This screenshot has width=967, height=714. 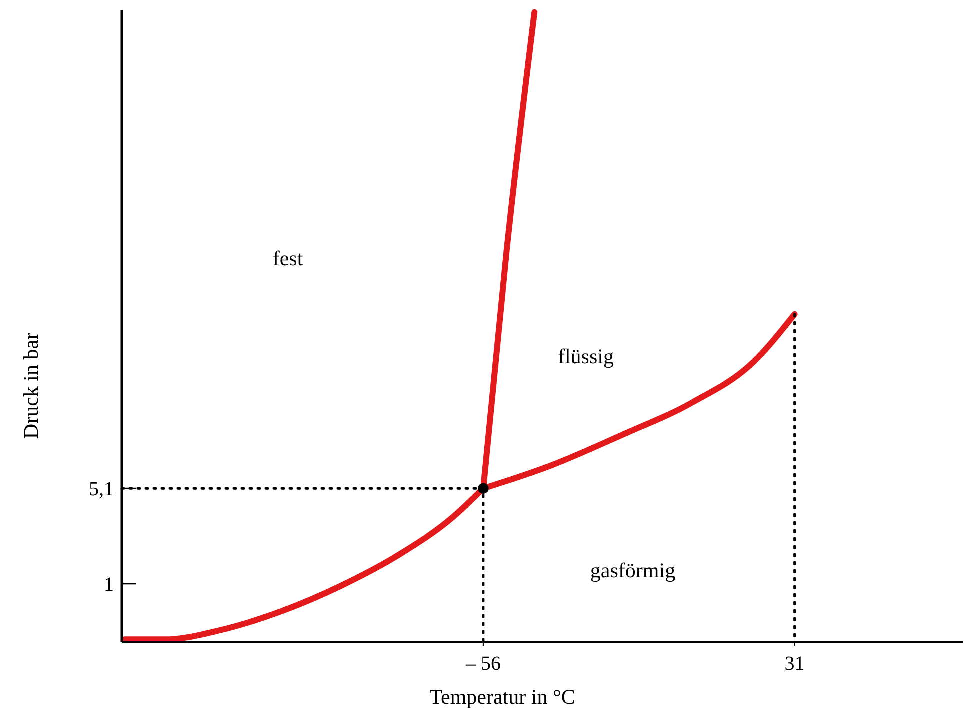 I want to click on y-axis-title: Druck in bar, so click(x=31, y=386).